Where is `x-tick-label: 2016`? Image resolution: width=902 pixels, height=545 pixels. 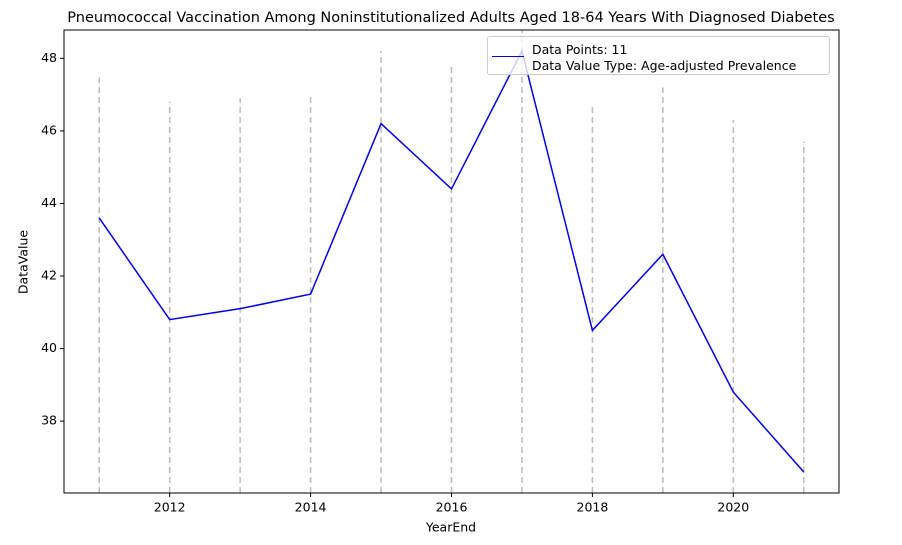 x-tick-label: 2016 is located at coordinates (452, 507).